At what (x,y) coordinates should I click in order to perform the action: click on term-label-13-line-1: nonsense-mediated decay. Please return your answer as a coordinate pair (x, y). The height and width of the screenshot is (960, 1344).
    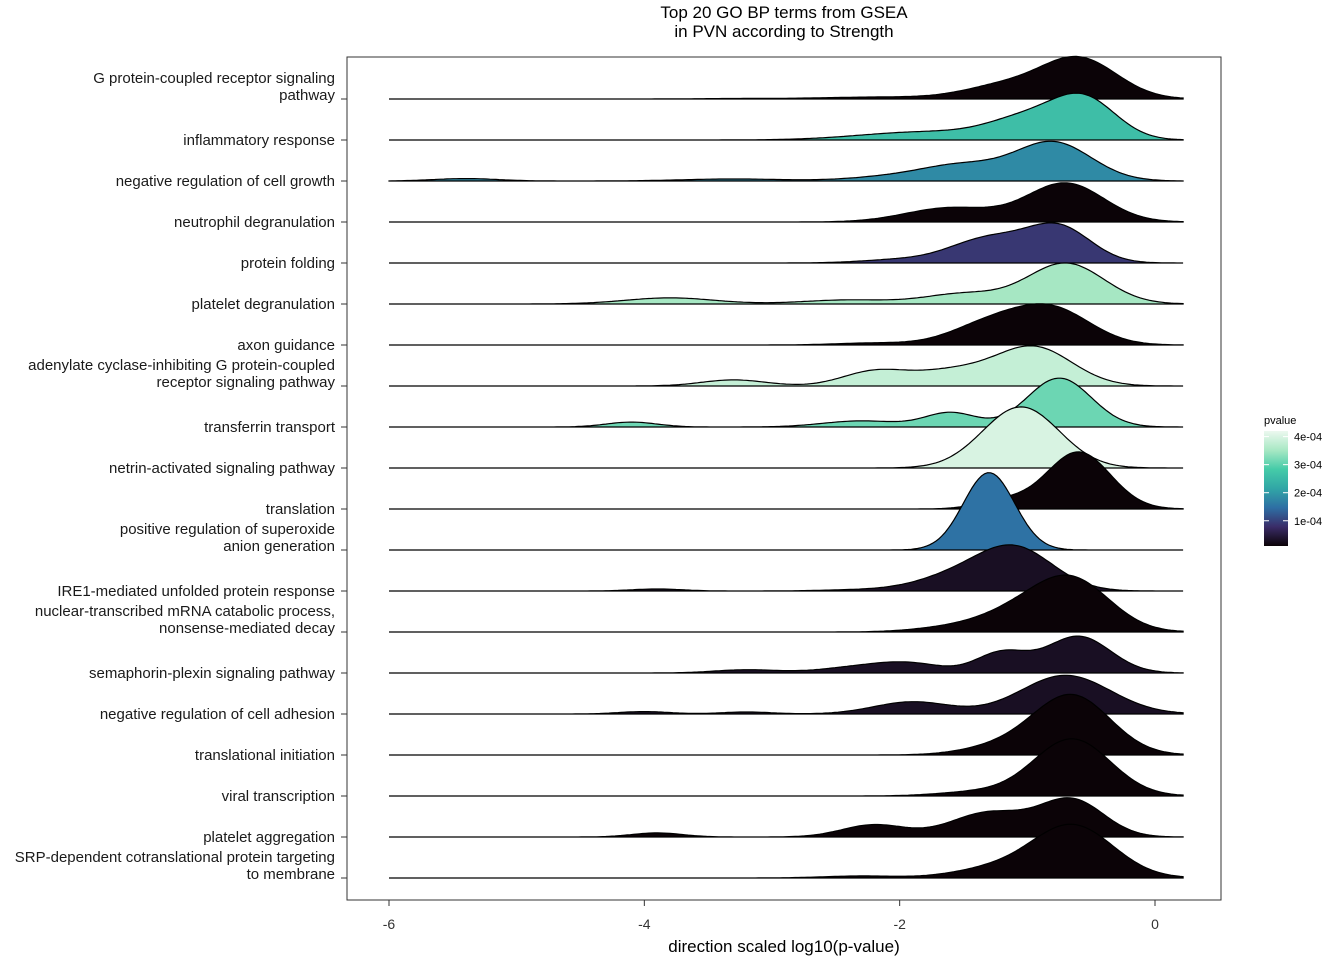
    Looking at the image, I should click on (247, 628).